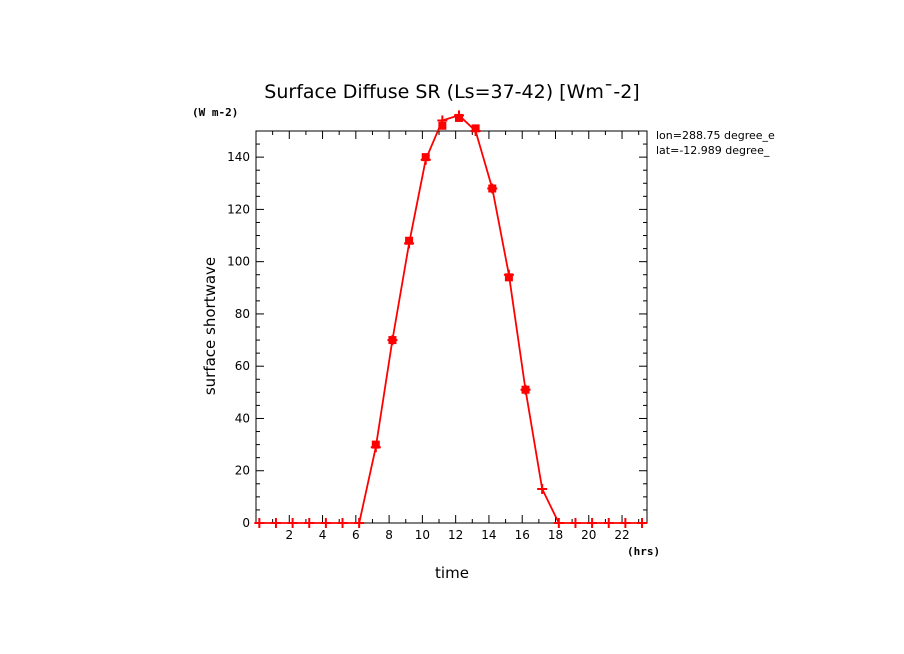  I want to click on y-tick-label: 0, so click(246, 523).